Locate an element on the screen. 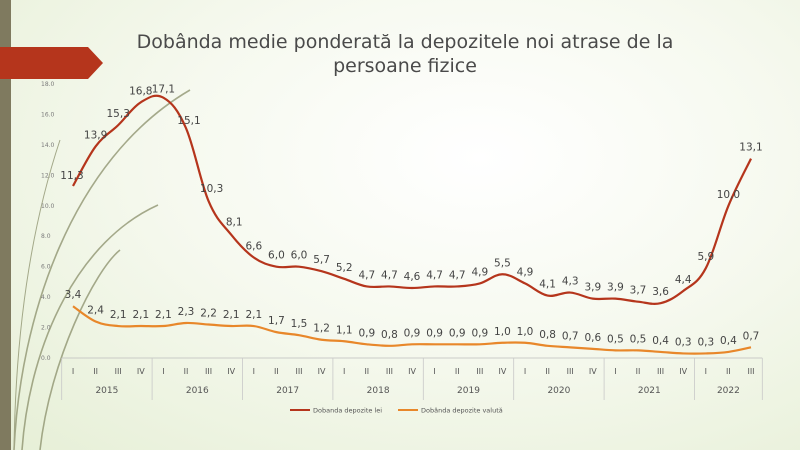 The image size is (800, 450). x-year-label: 2016 is located at coordinates (197, 391).